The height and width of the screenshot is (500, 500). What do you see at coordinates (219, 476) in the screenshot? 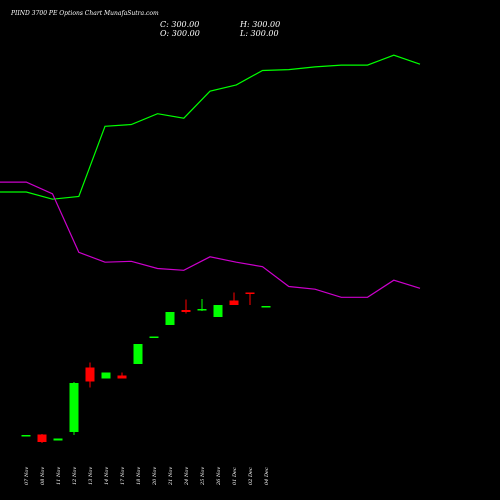
I see `x-tick-label: 26 Nov` at bounding box center [219, 476].